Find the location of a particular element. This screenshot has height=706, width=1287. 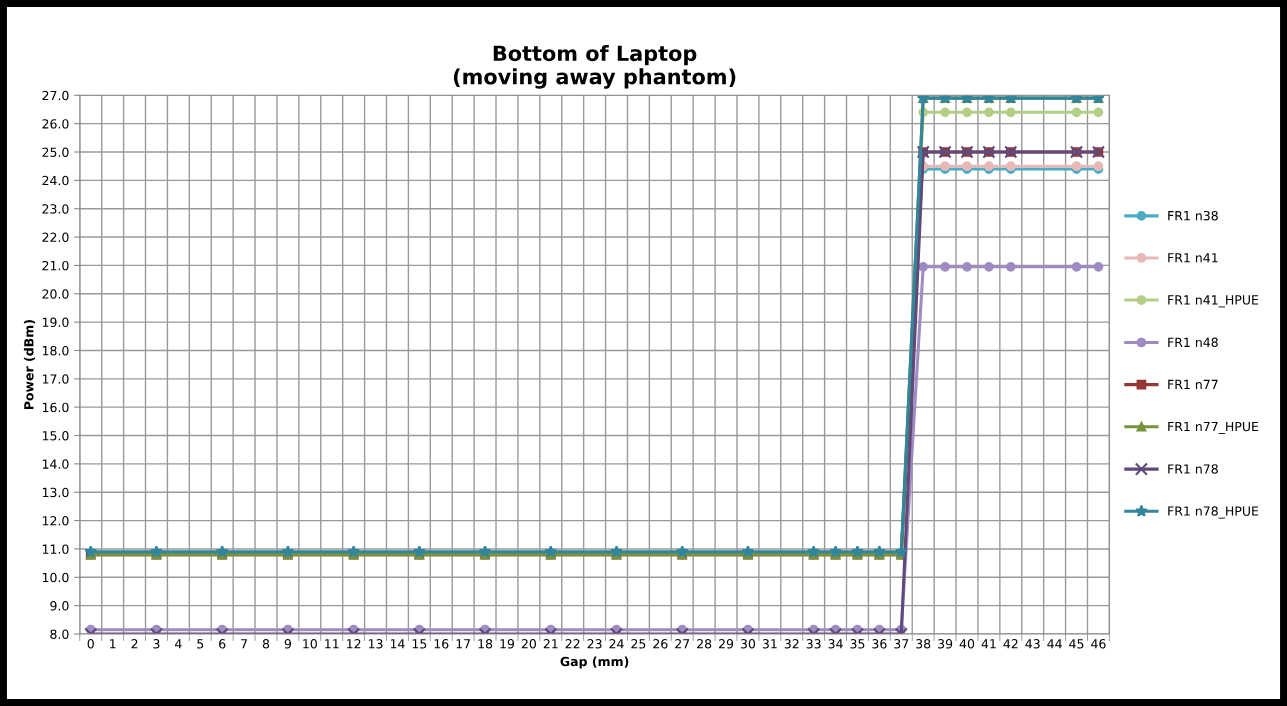

x-tick-label: 33 is located at coordinates (813, 644).